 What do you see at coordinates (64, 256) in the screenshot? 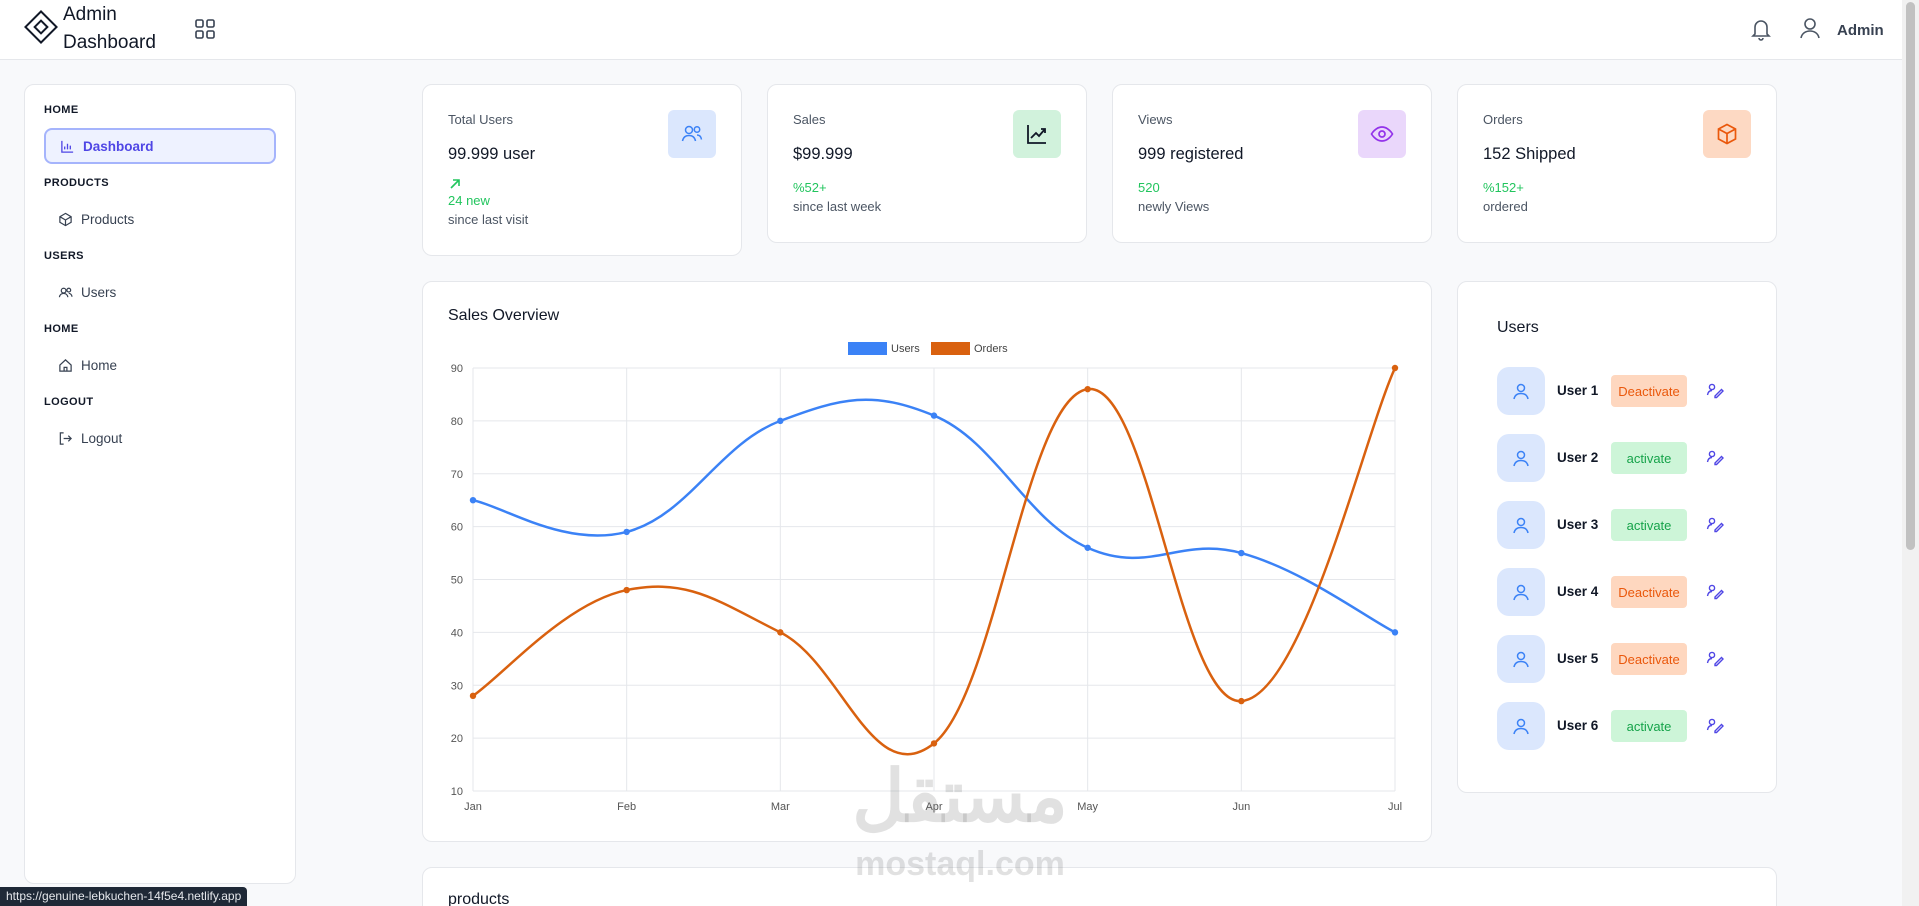
I see `sidebar-section-users: USERS` at bounding box center [64, 256].